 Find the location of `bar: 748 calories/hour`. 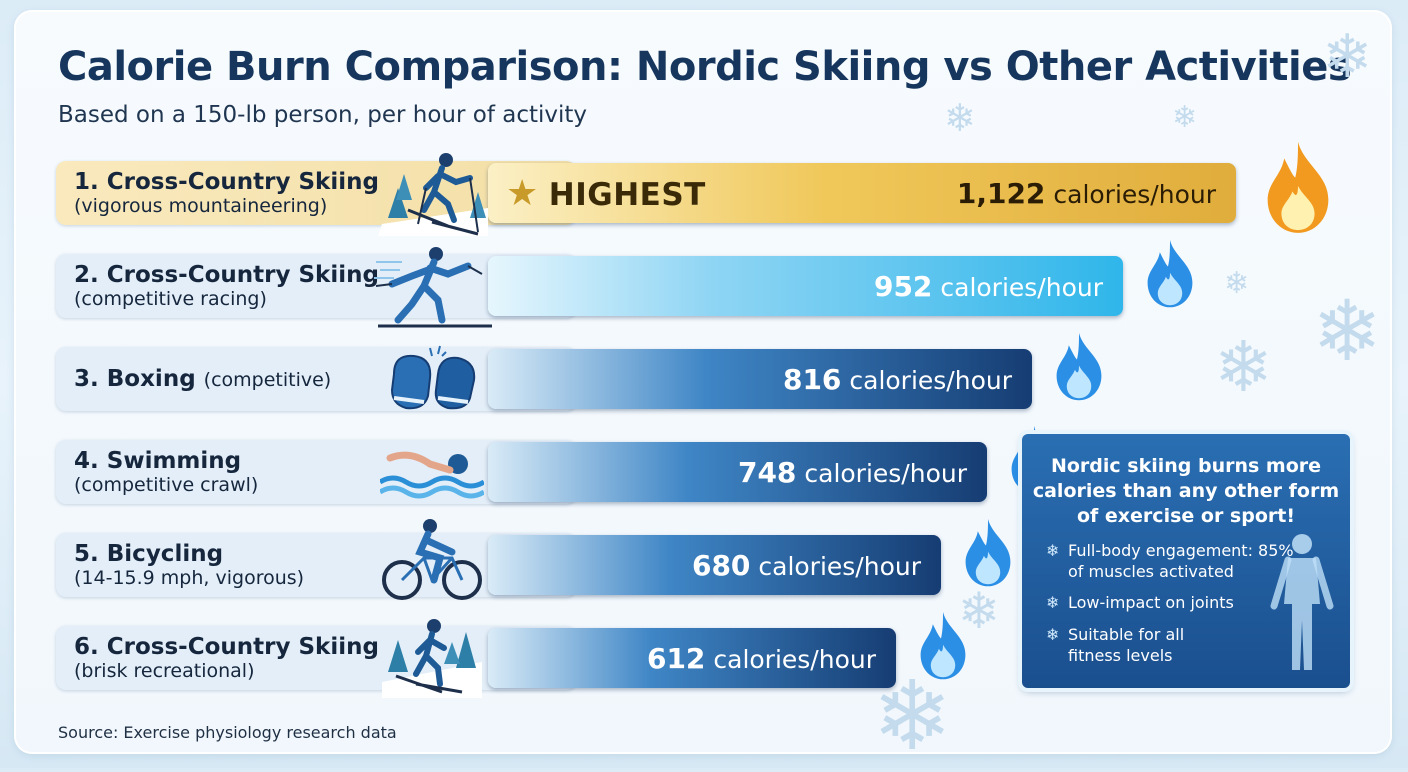

bar: 748 calories/hour is located at coordinates (737, 472).